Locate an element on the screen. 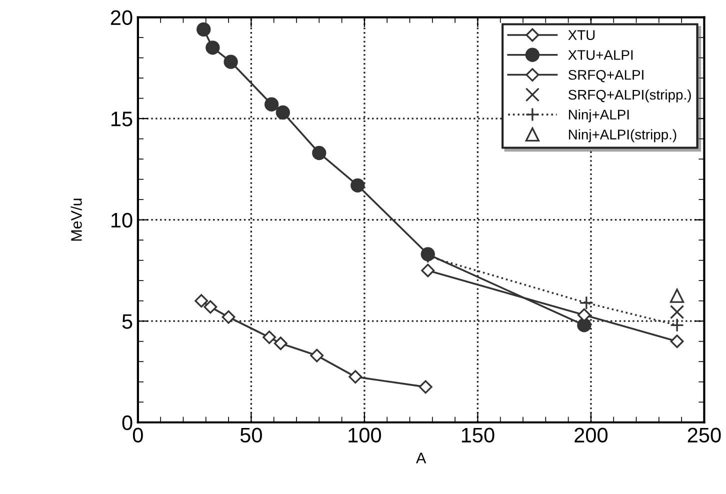 Image resolution: width=726 pixels, height=494 pixels. legend-label: Ninj+ALPI is located at coordinates (598, 115).